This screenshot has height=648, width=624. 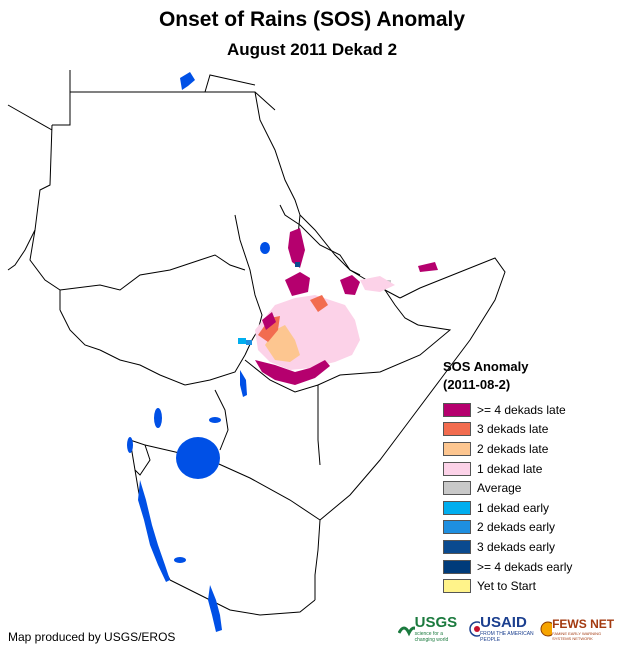 What do you see at coordinates (406, 631) in the screenshot?
I see `usgs-wave-icon` at bounding box center [406, 631].